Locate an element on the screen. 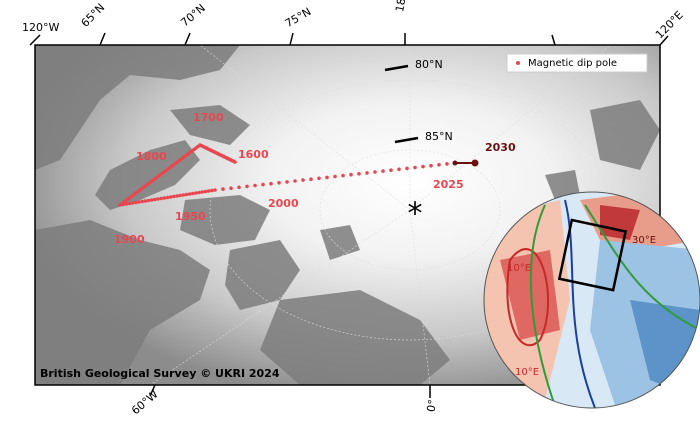 The width and height of the screenshot is (700, 422). year-label: 1950 is located at coordinates (190, 216).